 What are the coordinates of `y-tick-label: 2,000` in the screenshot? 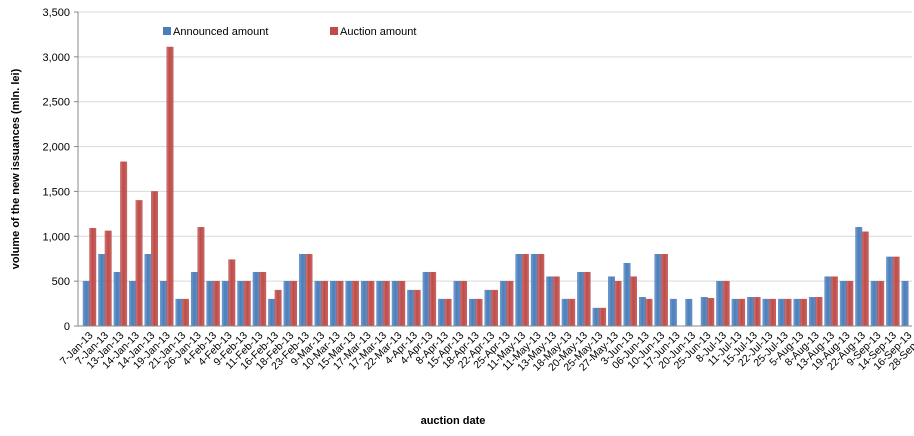 It's located at (56, 148).